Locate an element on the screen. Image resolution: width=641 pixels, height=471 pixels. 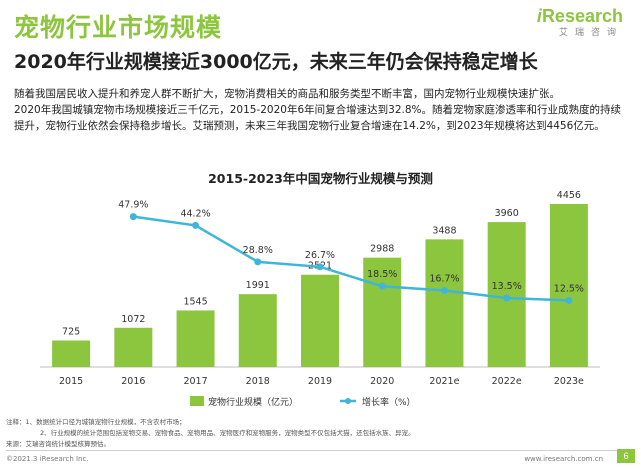
footnote-1: 注释：1、数据统计口径为城镇宠物行业规模，不含农村市场； is located at coordinates (96, 422).